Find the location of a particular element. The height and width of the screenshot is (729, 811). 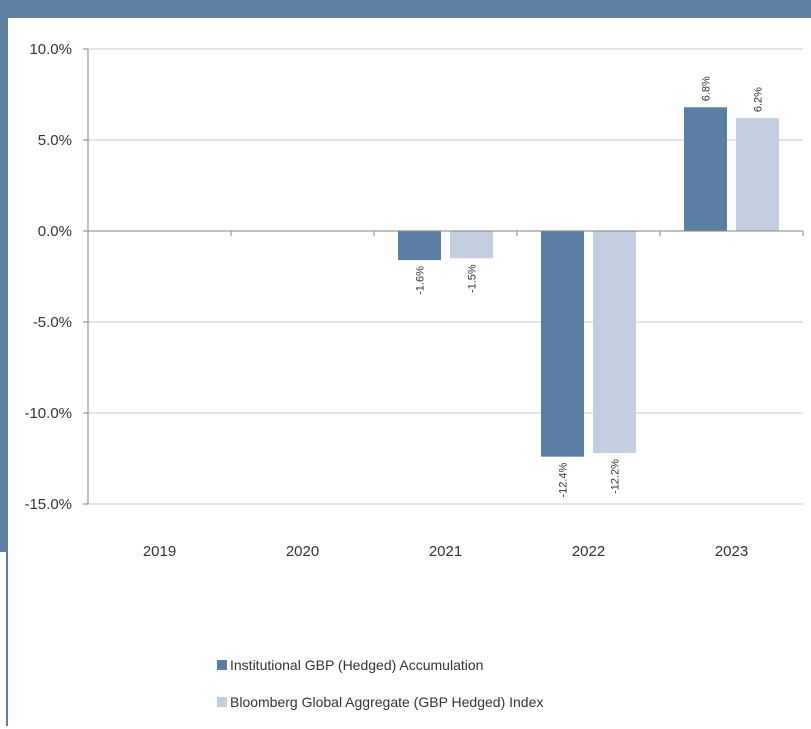

y-tick-label: 5.0% is located at coordinates (55, 140).